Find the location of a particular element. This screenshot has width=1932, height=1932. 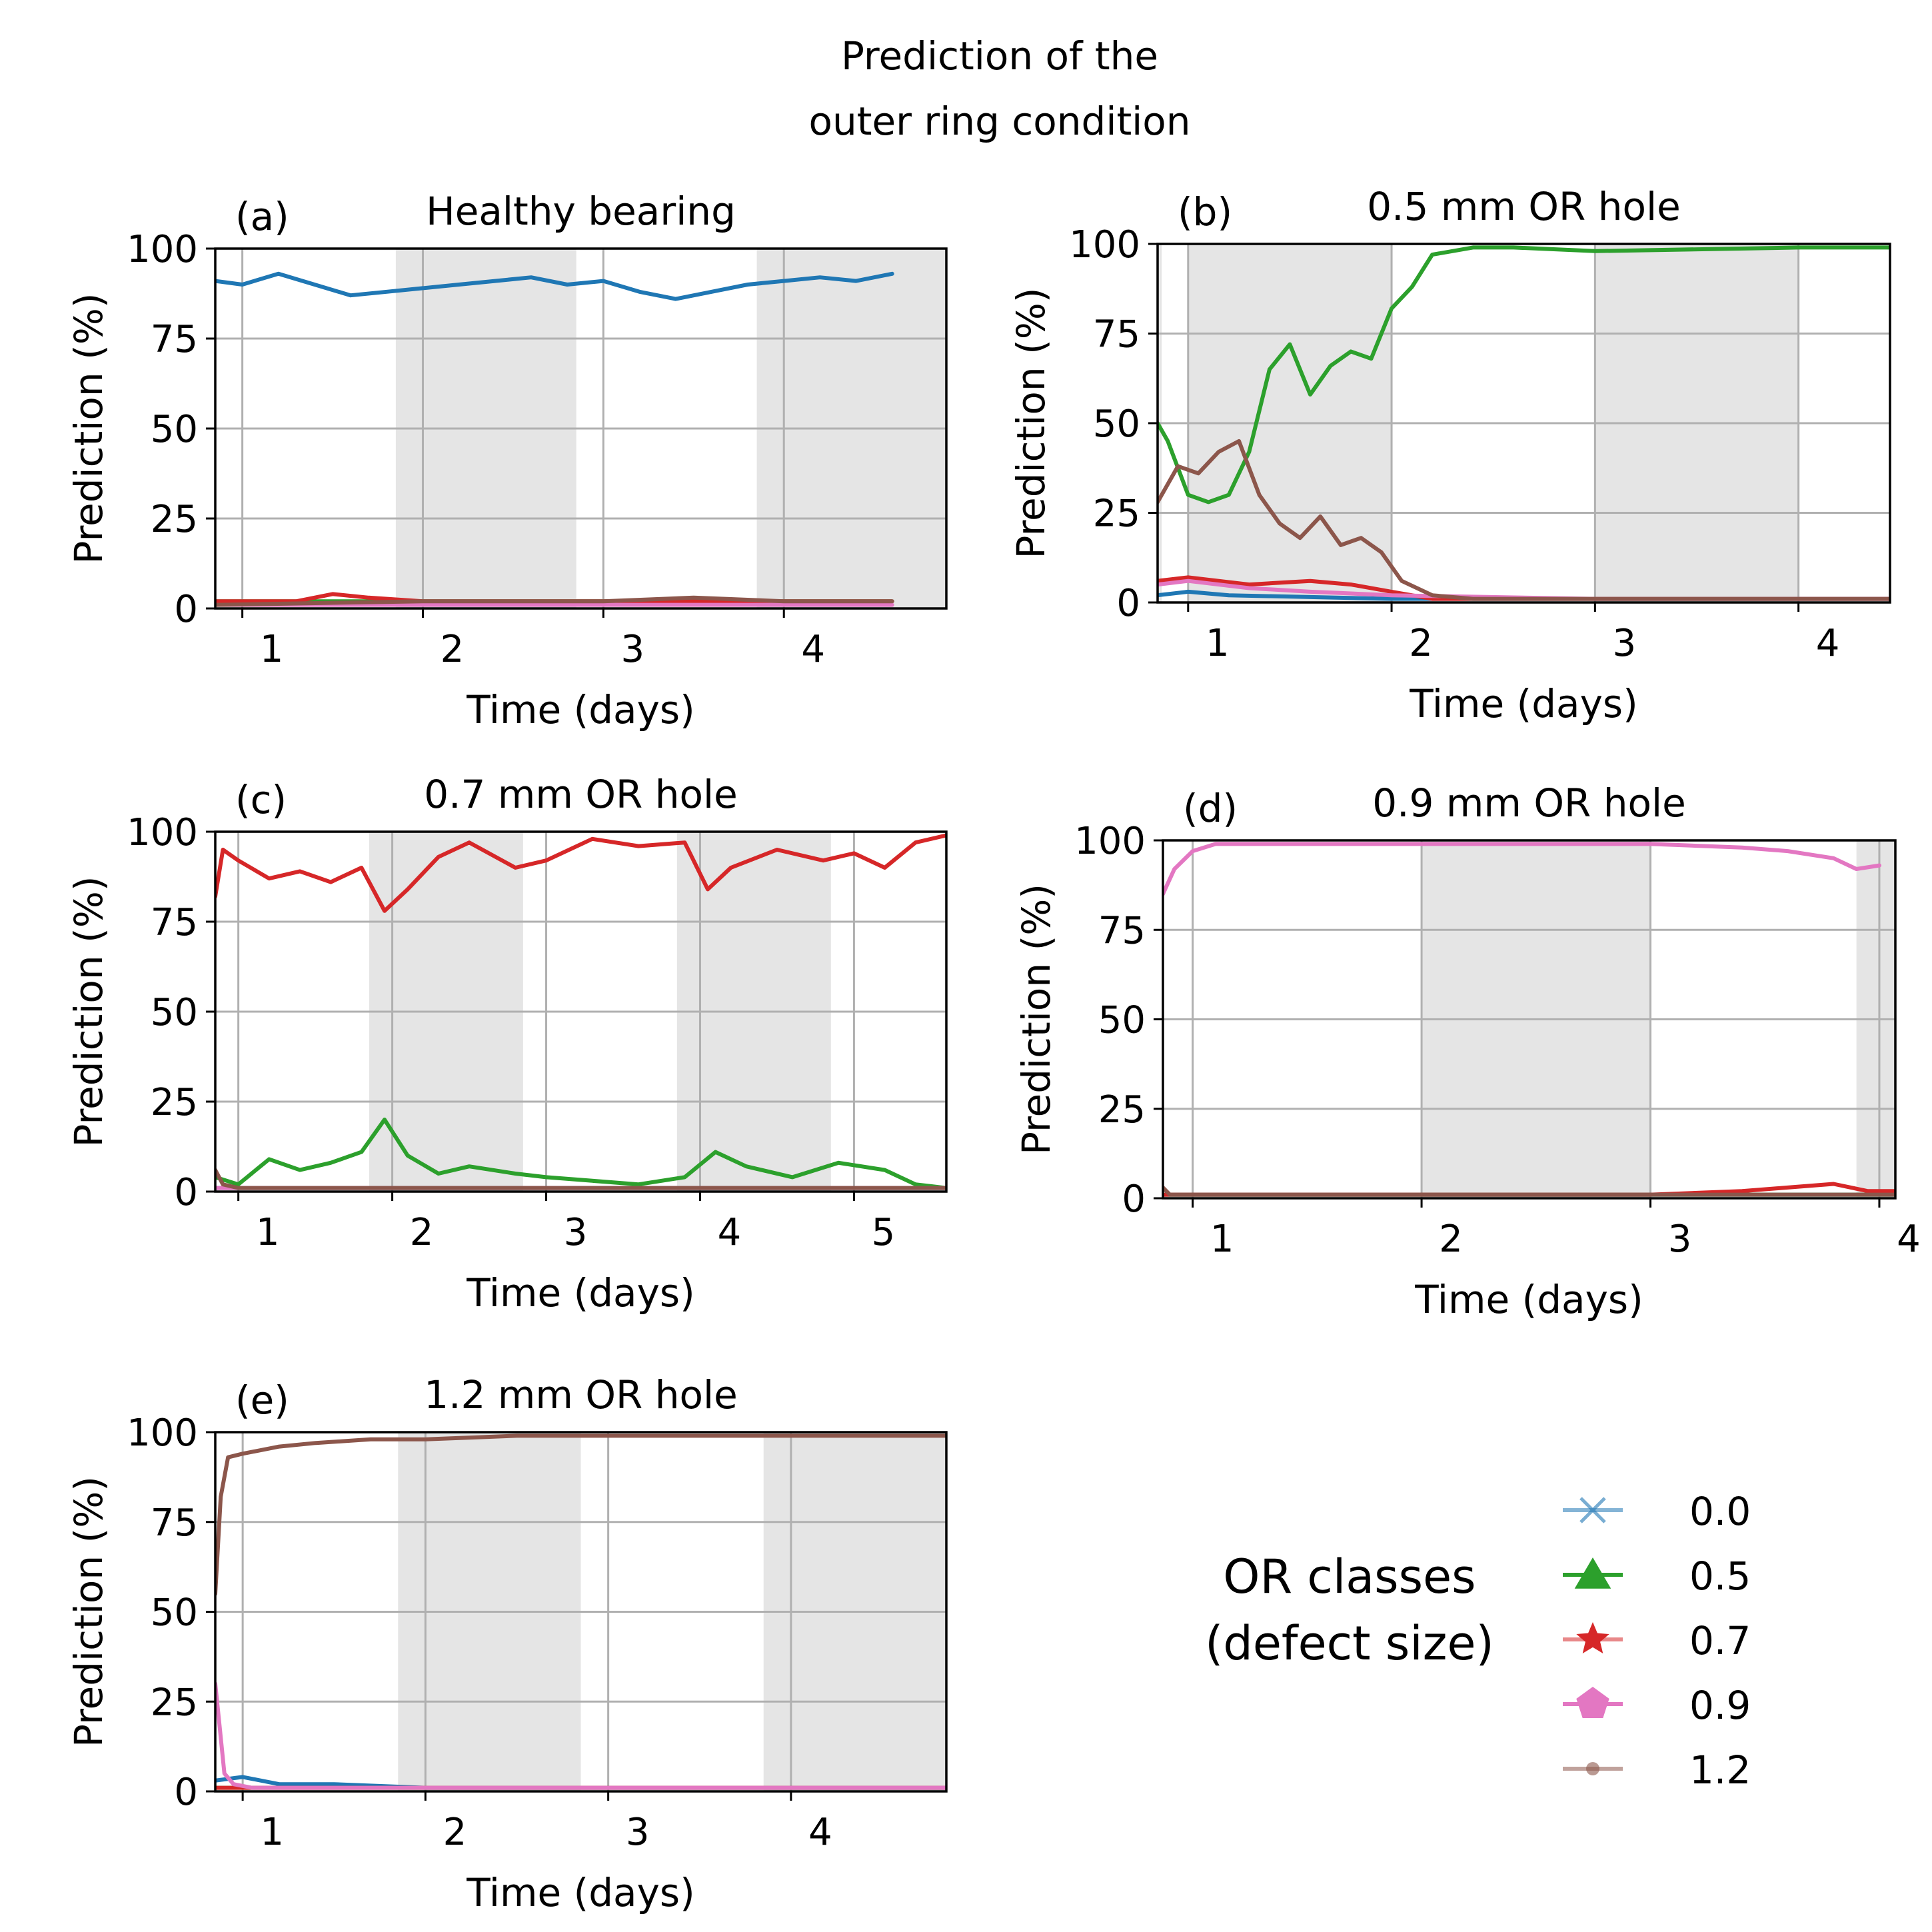

pentagon-icon is located at coordinates (1593, 1703).